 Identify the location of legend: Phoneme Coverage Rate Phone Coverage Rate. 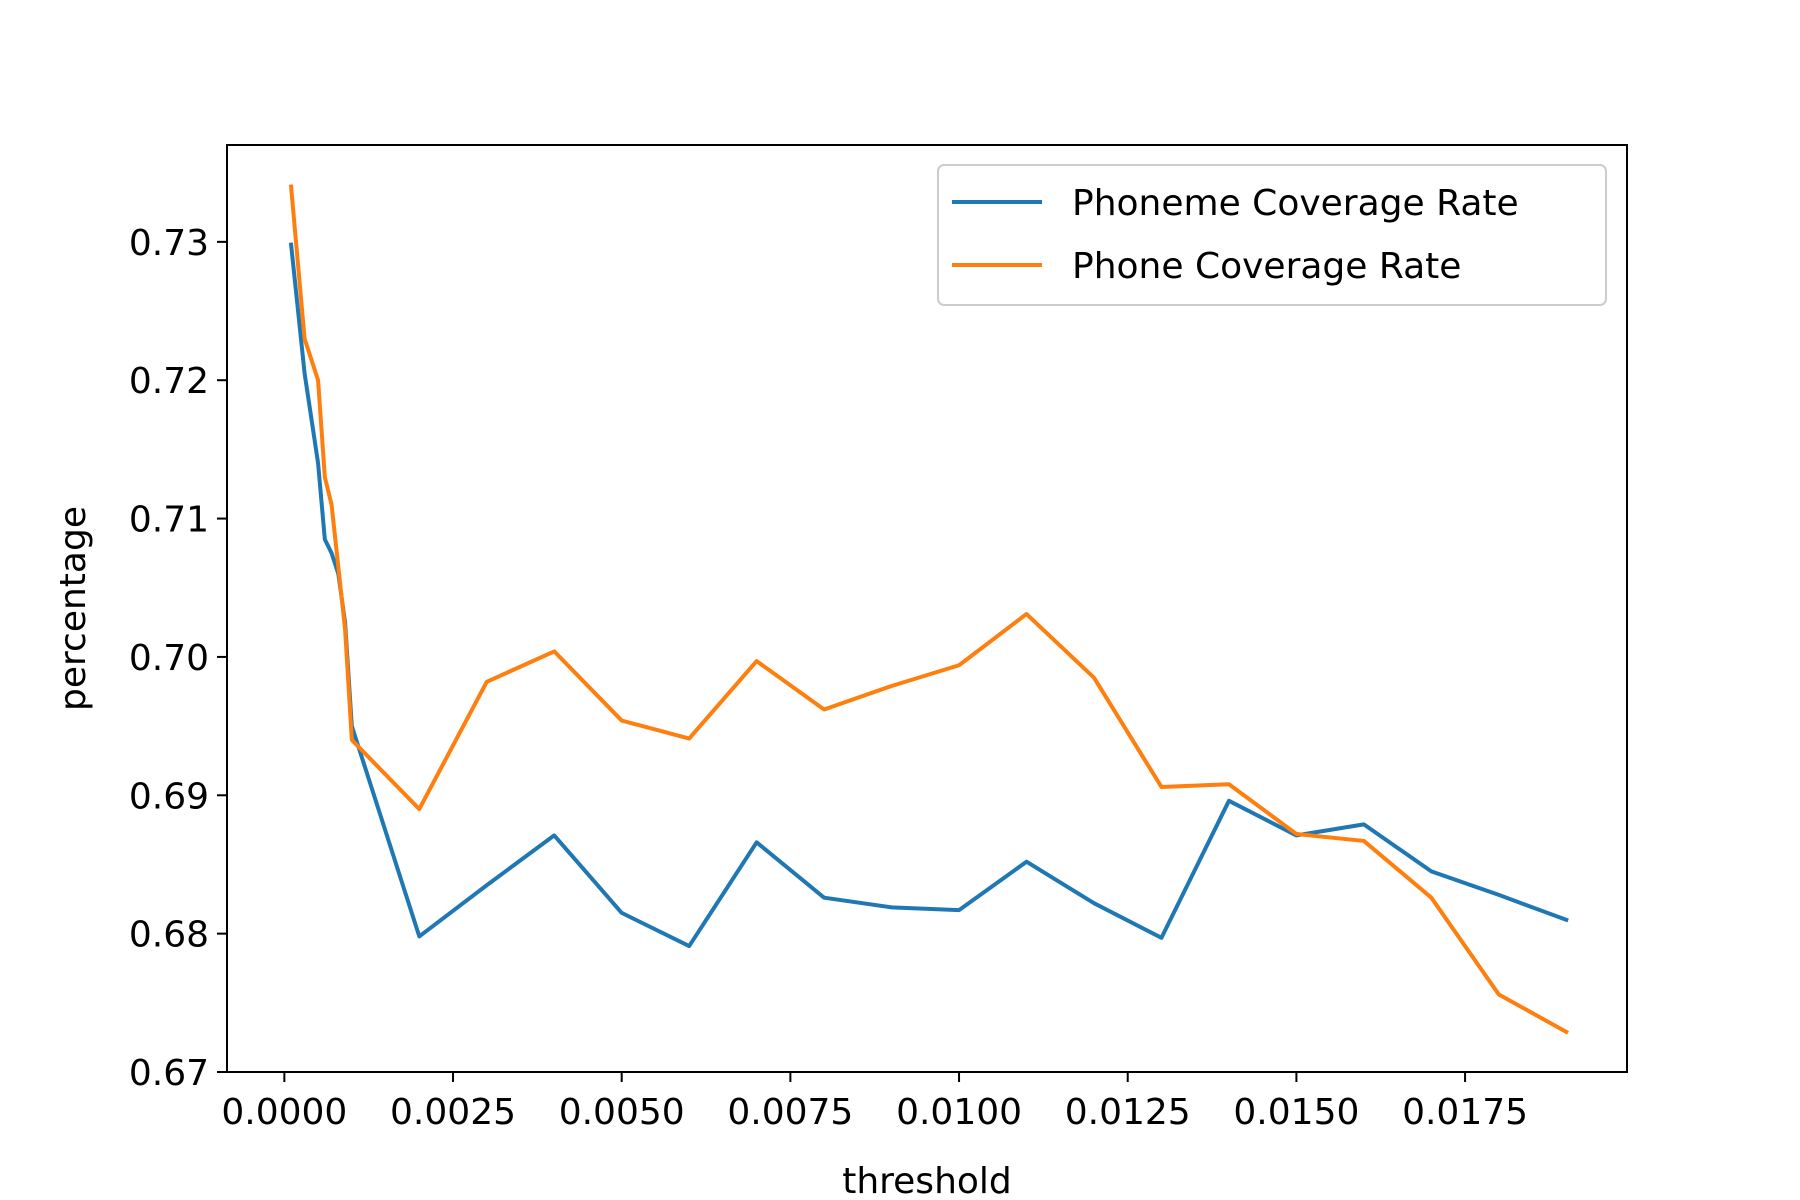
(1272, 235).